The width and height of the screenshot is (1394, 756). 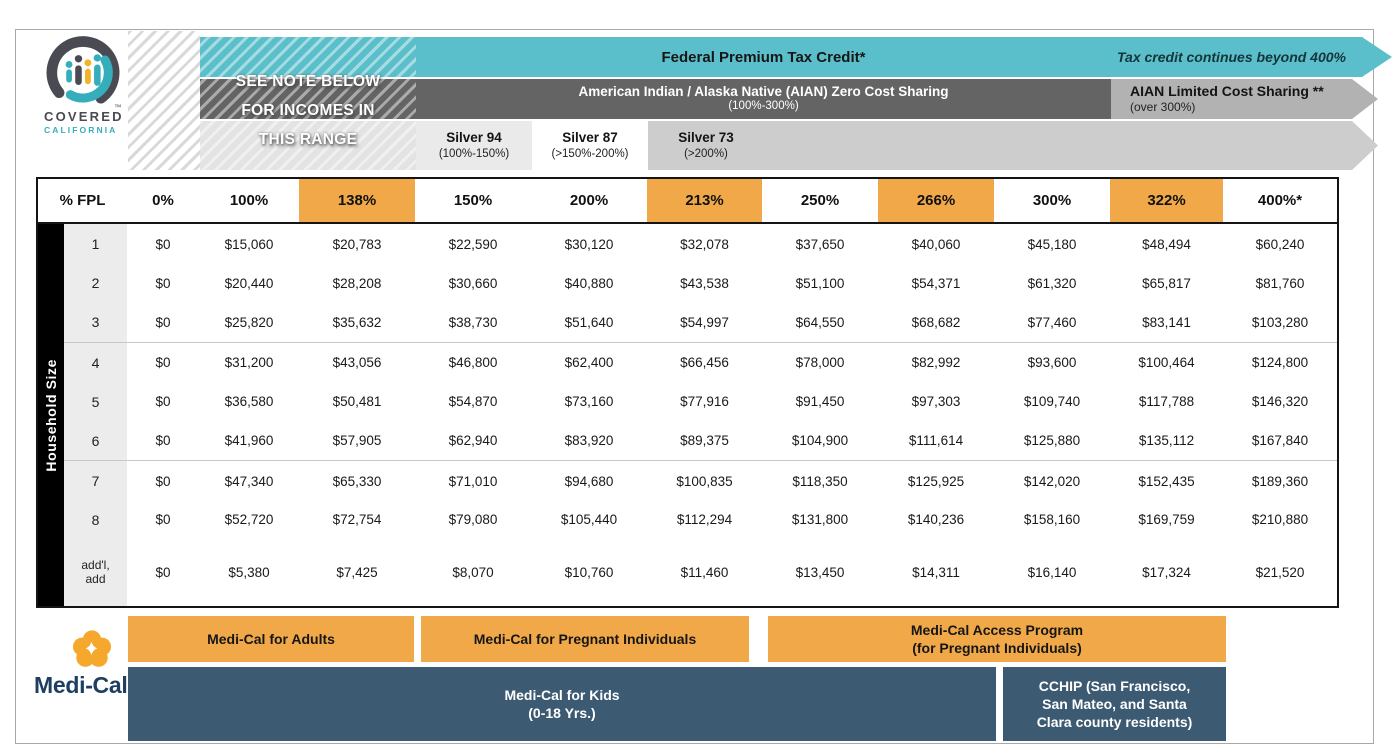 What do you see at coordinates (704, 363) in the screenshot?
I see `income-cell: $66,456` at bounding box center [704, 363].